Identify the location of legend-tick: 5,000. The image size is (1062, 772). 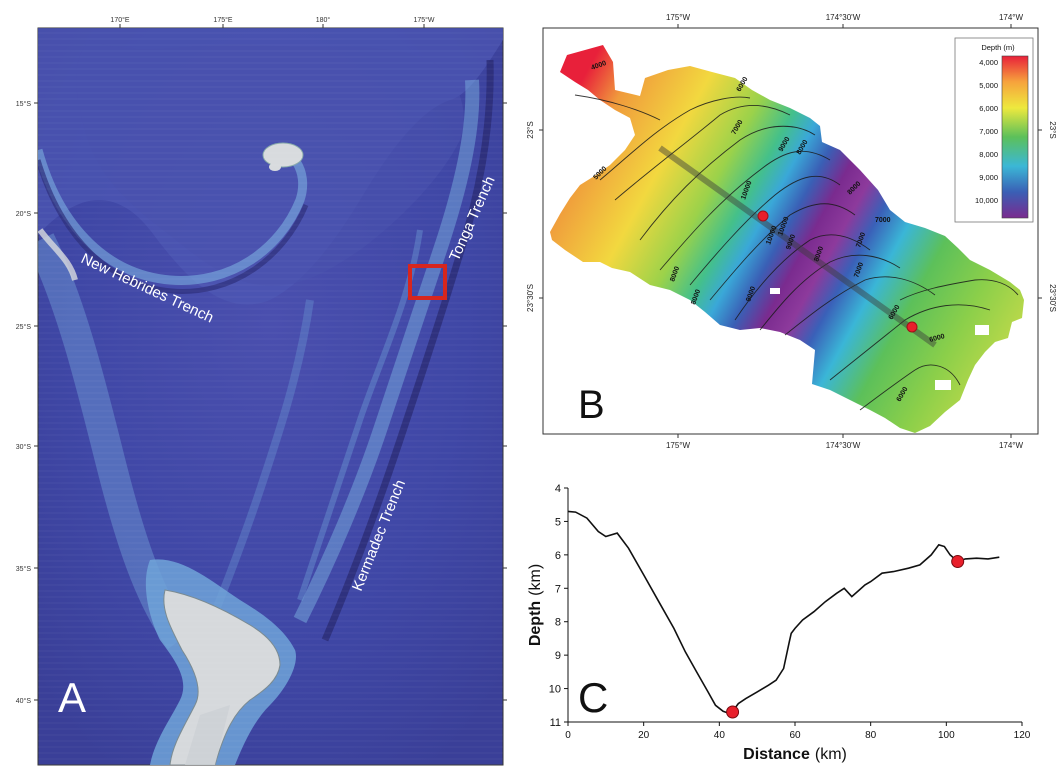
(988, 85).